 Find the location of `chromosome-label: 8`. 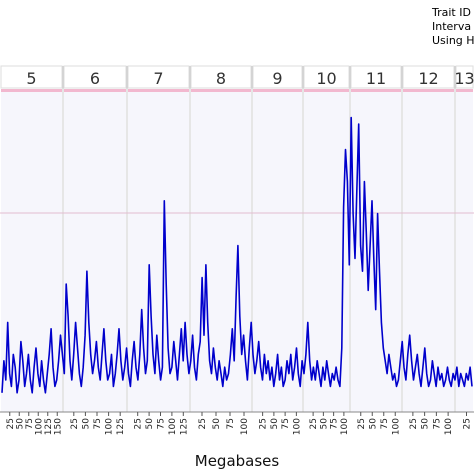

chromosome-label: 8 is located at coordinates (221, 78).